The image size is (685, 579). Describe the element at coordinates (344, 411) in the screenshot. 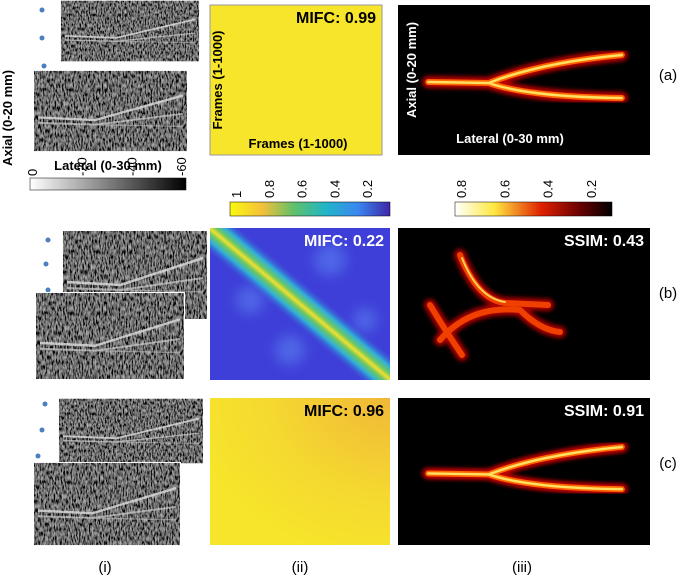

I see `score: MIFC: 0.96` at that location.